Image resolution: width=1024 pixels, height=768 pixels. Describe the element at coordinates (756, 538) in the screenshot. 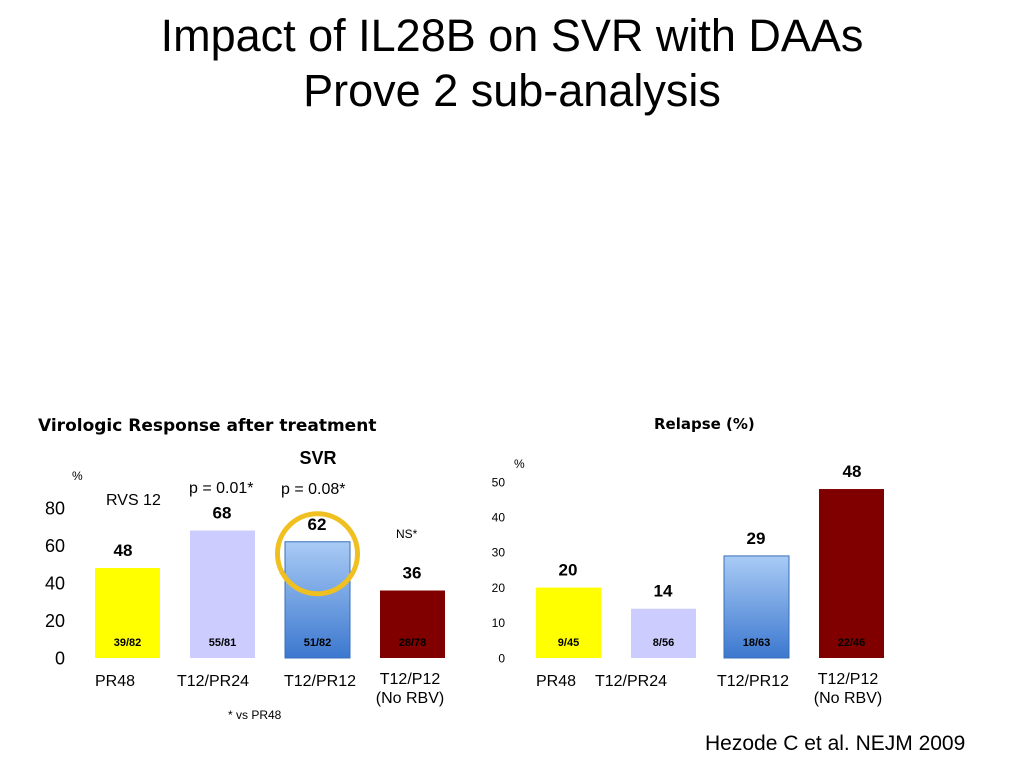

I see `relapse-value-label: 29` at that location.